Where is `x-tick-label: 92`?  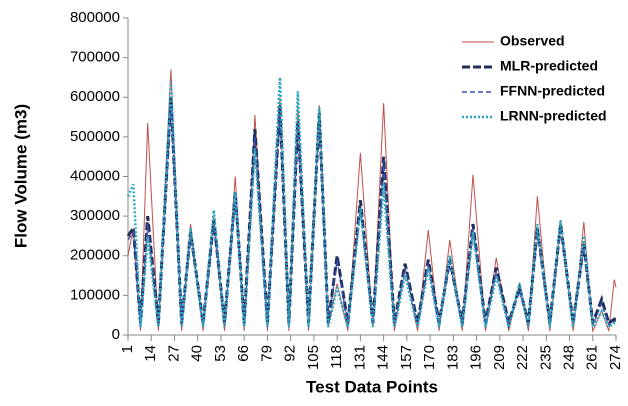 x-tick-label: 92 is located at coordinates (290, 353).